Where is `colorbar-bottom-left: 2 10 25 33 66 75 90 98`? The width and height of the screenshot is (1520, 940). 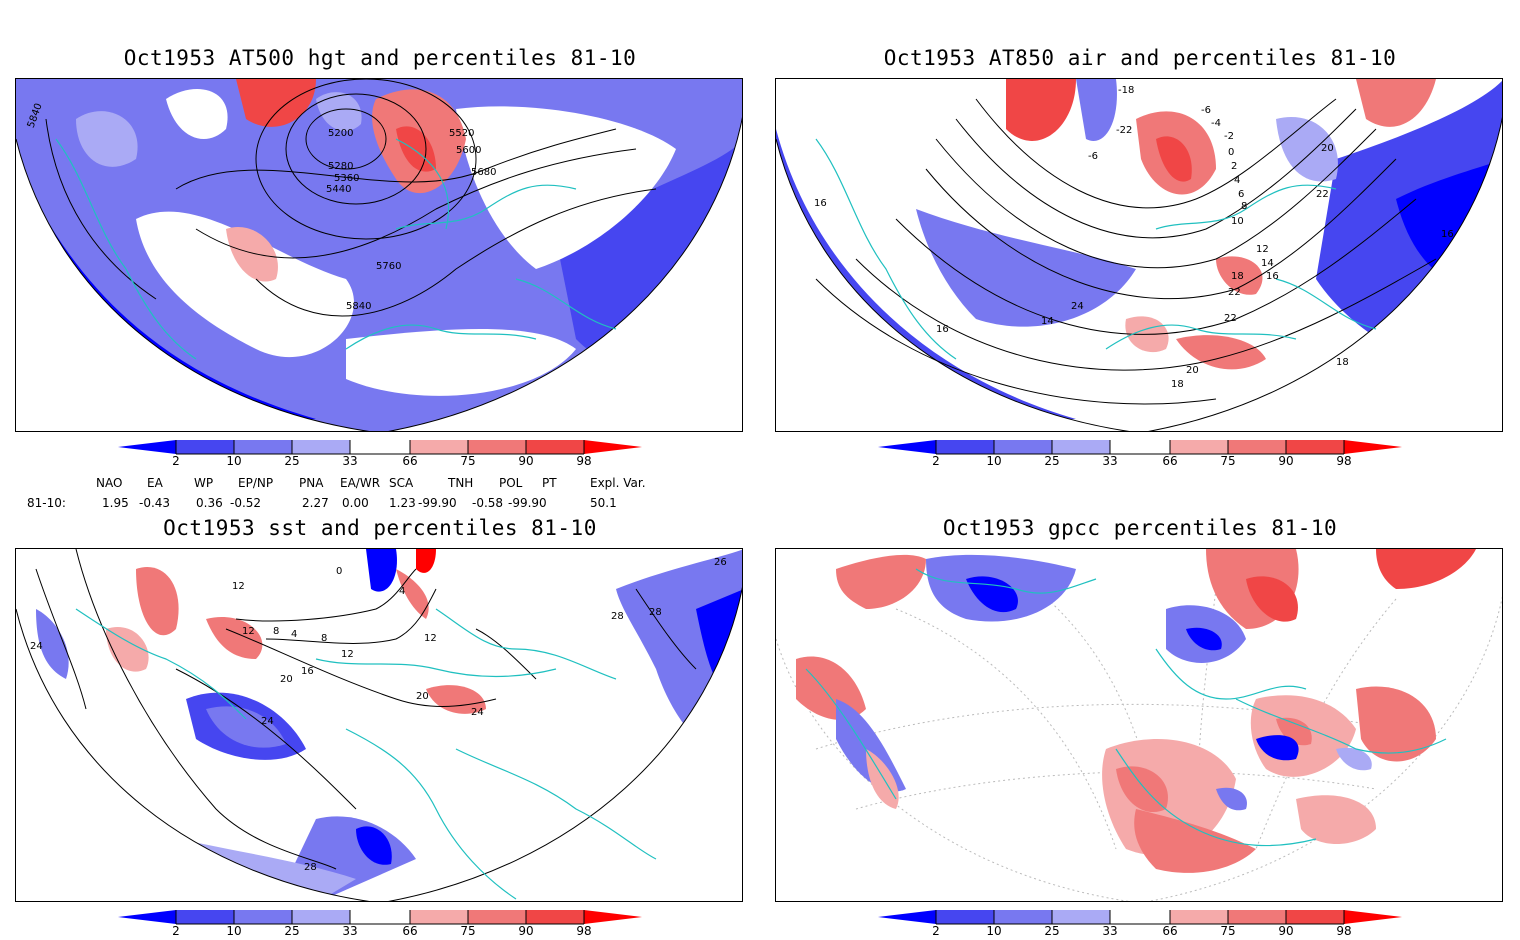 colorbar-bottom-left: 2 10 25 33 66 75 90 98 is located at coordinates (380, 925).